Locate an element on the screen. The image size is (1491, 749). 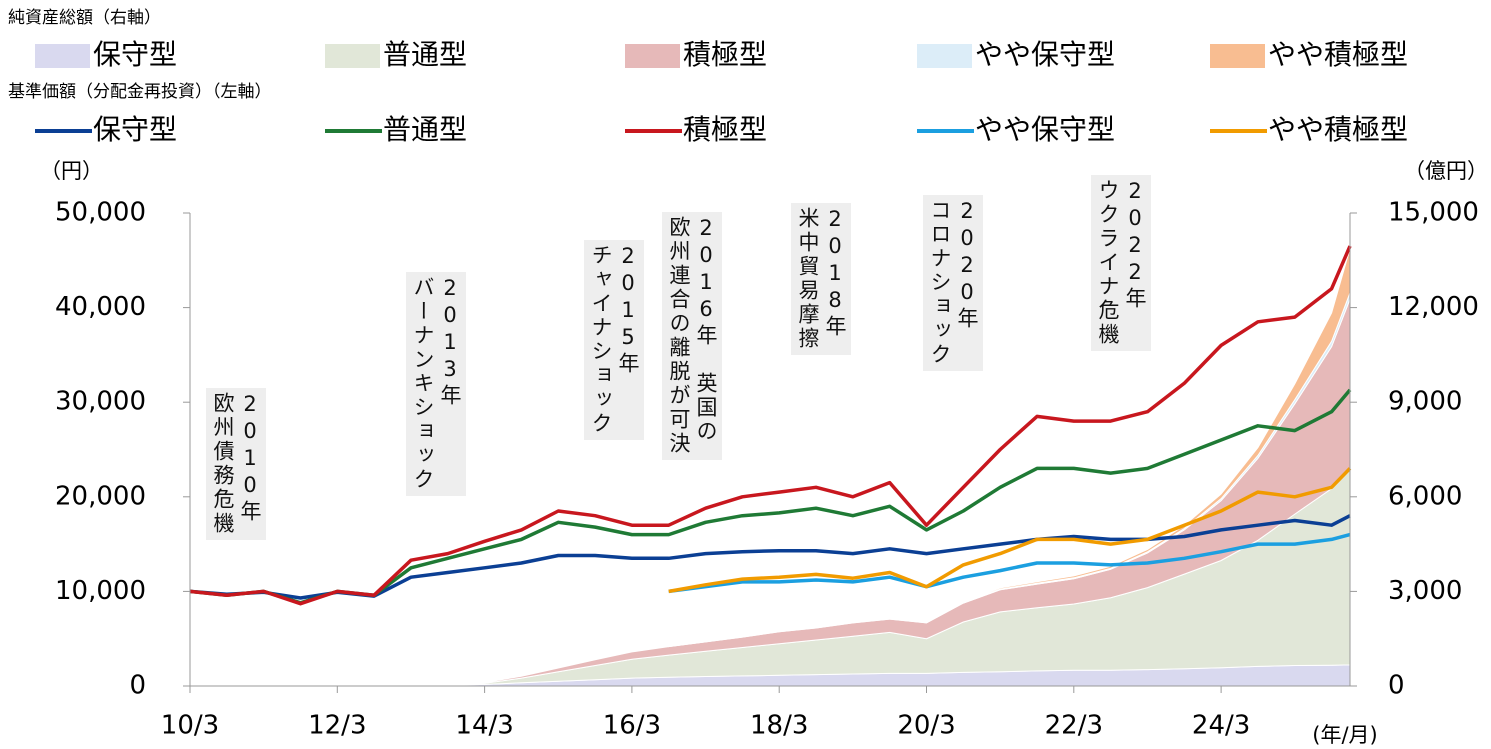
area-legend-title: 純資産総額（右軸） is located at coordinates (84, 18).